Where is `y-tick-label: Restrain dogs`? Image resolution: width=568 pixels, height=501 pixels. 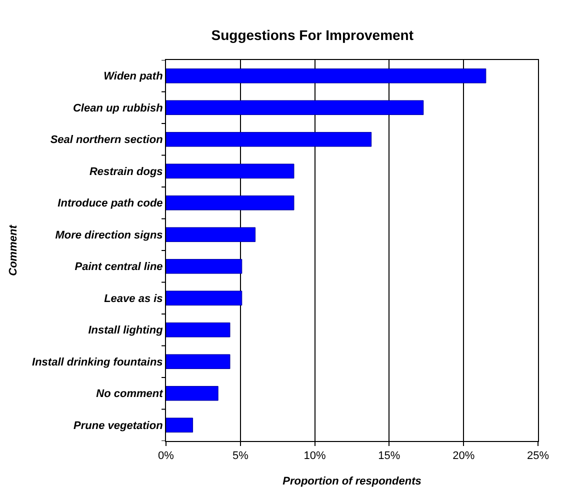 y-tick-label: Restrain dogs is located at coordinates (126, 172).